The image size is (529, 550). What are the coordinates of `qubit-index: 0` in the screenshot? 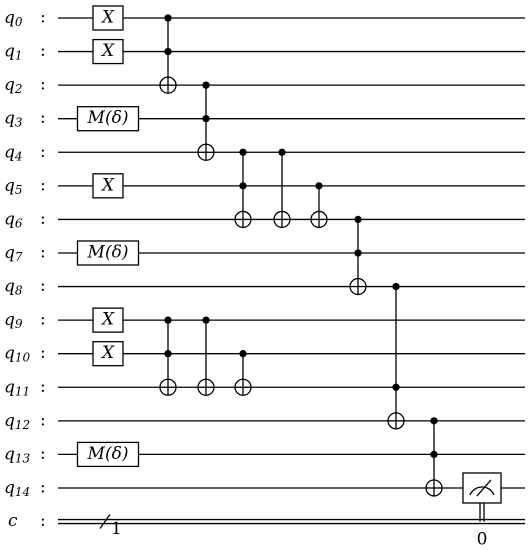 It's located at (19, 22).